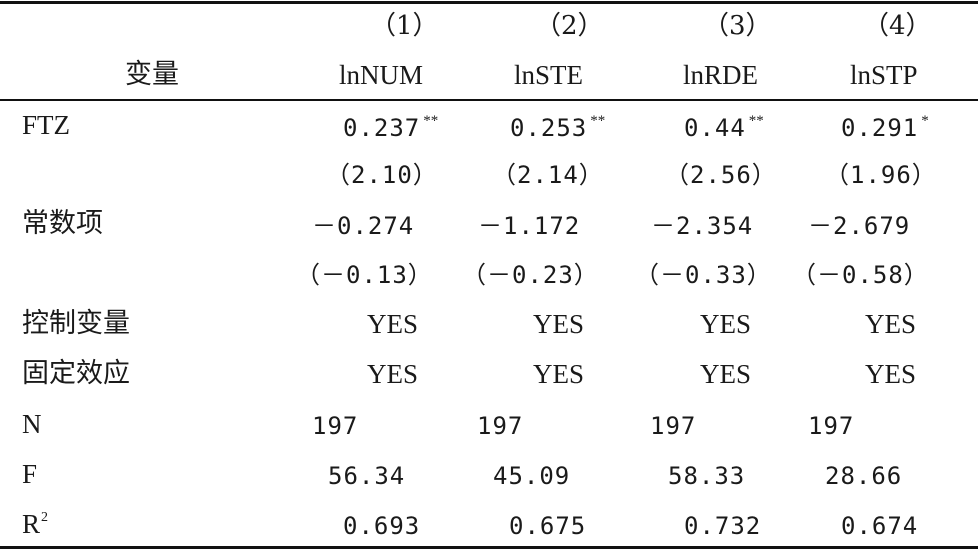  What do you see at coordinates (382, 175) in the screenshot?
I see `t-stat: （2.10）` at bounding box center [382, 175].